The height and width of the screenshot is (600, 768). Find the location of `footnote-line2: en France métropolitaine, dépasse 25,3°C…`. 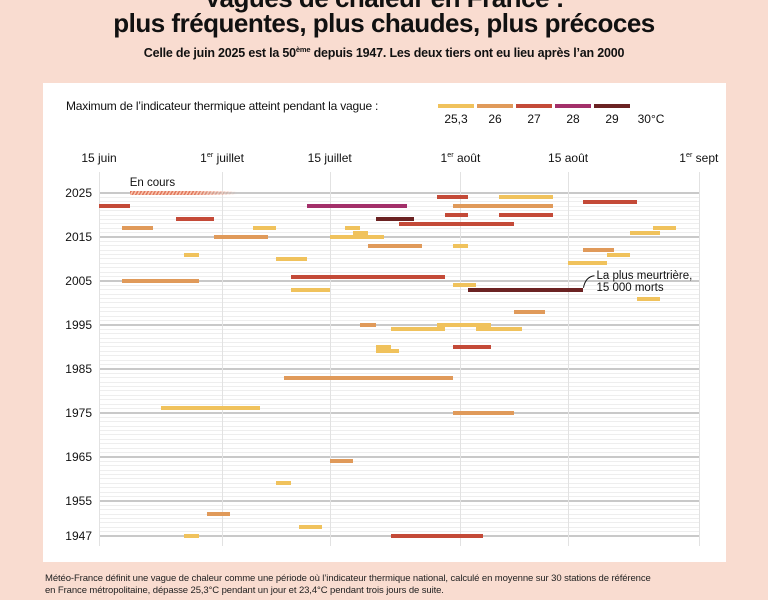

footnote-line2: en France métropolitaine, dépasse 25,3°C… is located at coordinates (244, 590).